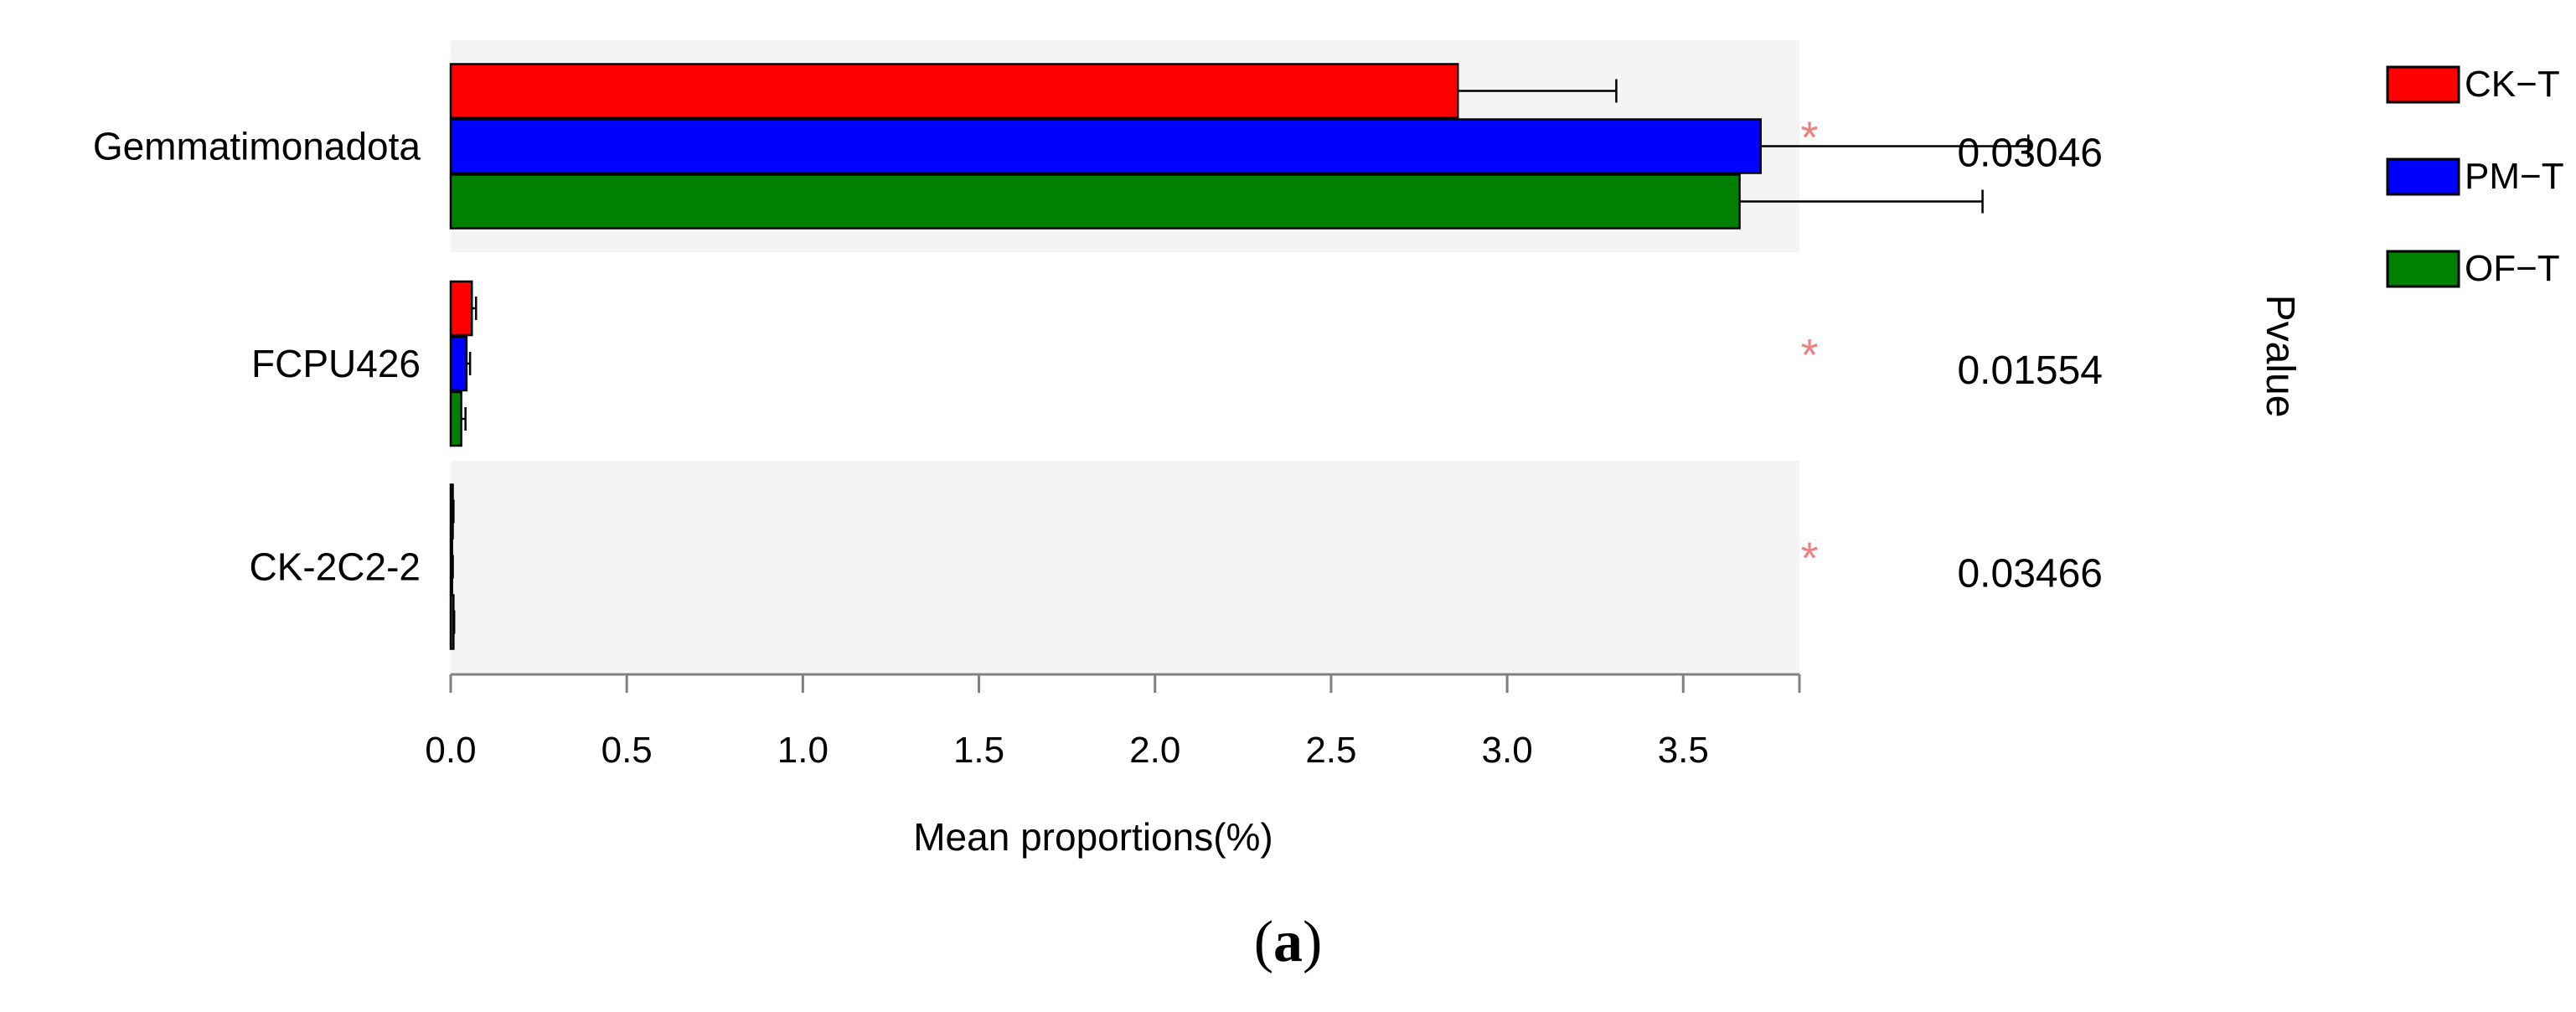 The height and width of the screenshot is (1012, 2576). What do you see at coordinates (2514, 176) in the screenshot?
I see `legend-label-2: PM−T` at bounding box center [2514, 176].